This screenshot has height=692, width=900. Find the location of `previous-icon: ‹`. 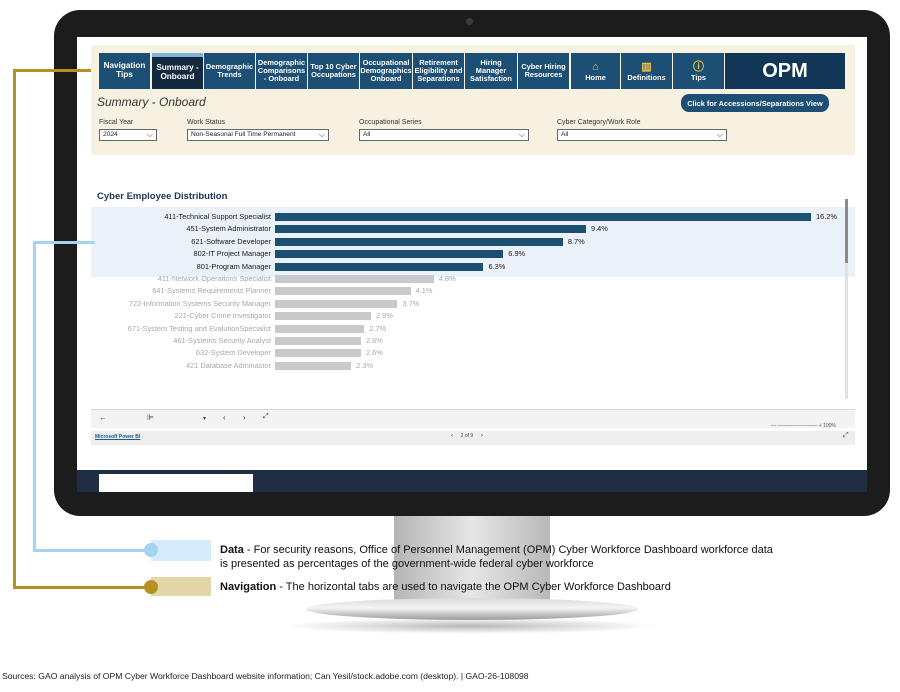

previous-icon: ‹ is located at coordinates (224, 417).